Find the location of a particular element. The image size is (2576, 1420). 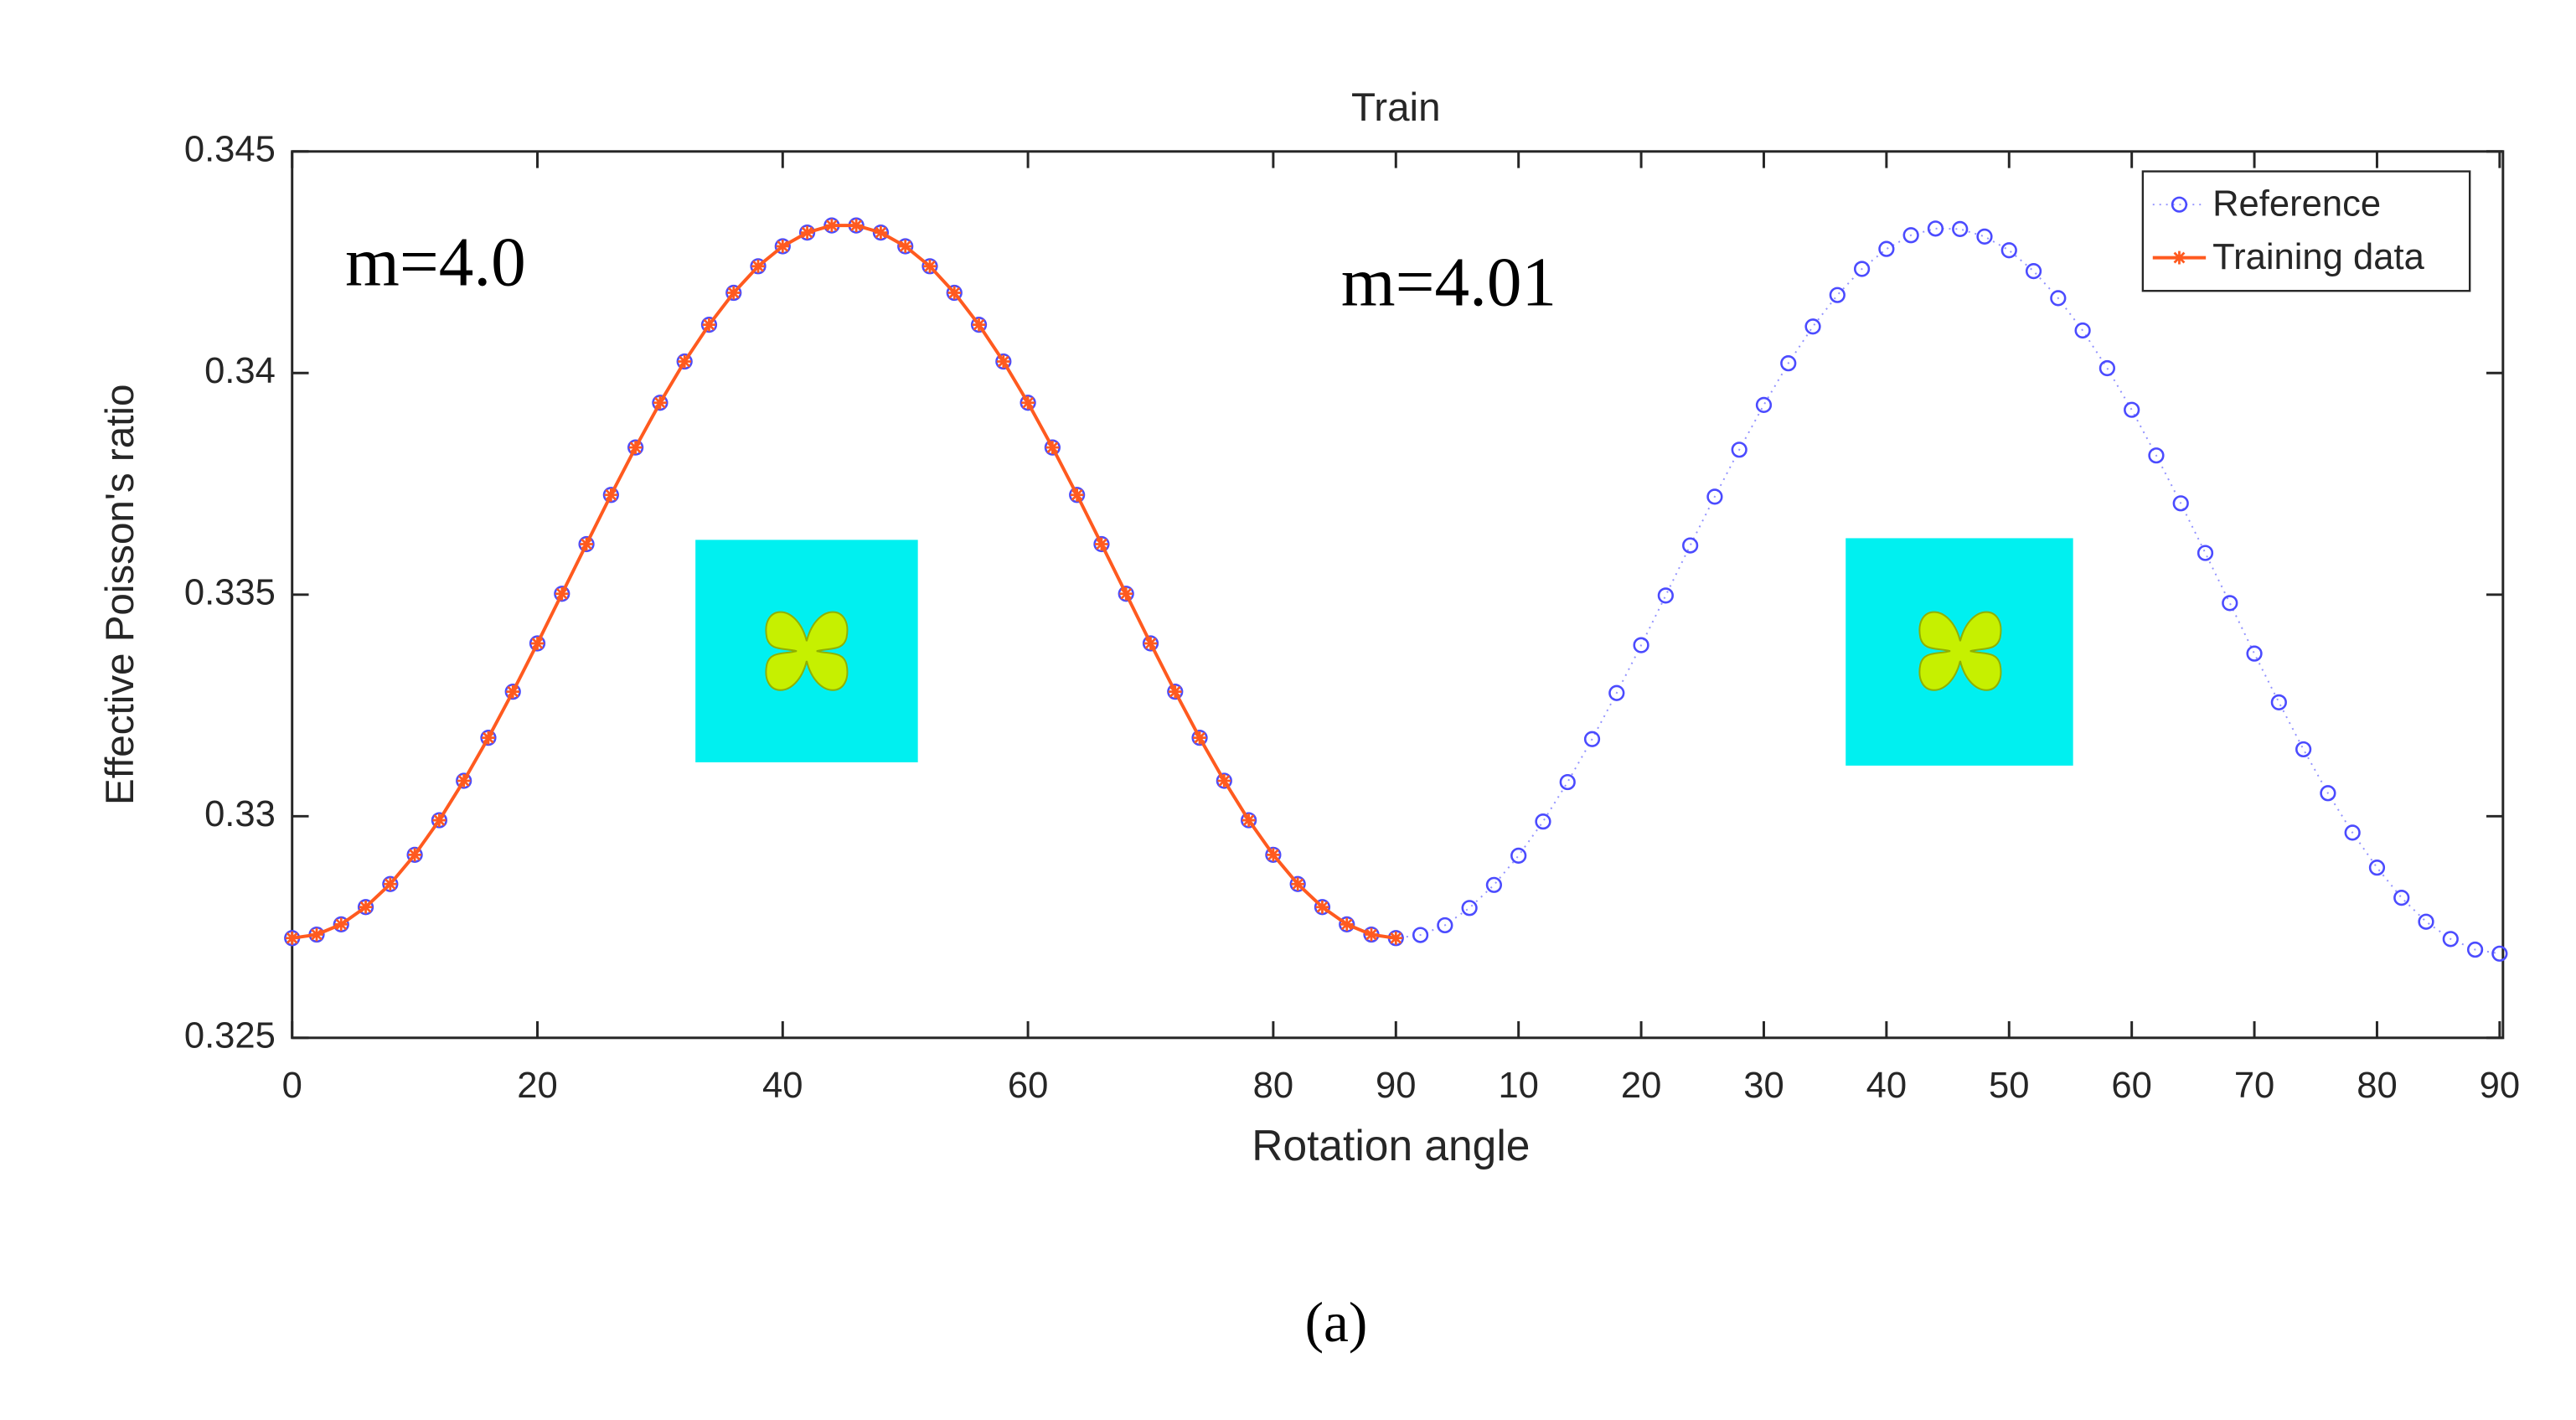

x-tick-label: 20 is located at coordinates (1641, 1086).